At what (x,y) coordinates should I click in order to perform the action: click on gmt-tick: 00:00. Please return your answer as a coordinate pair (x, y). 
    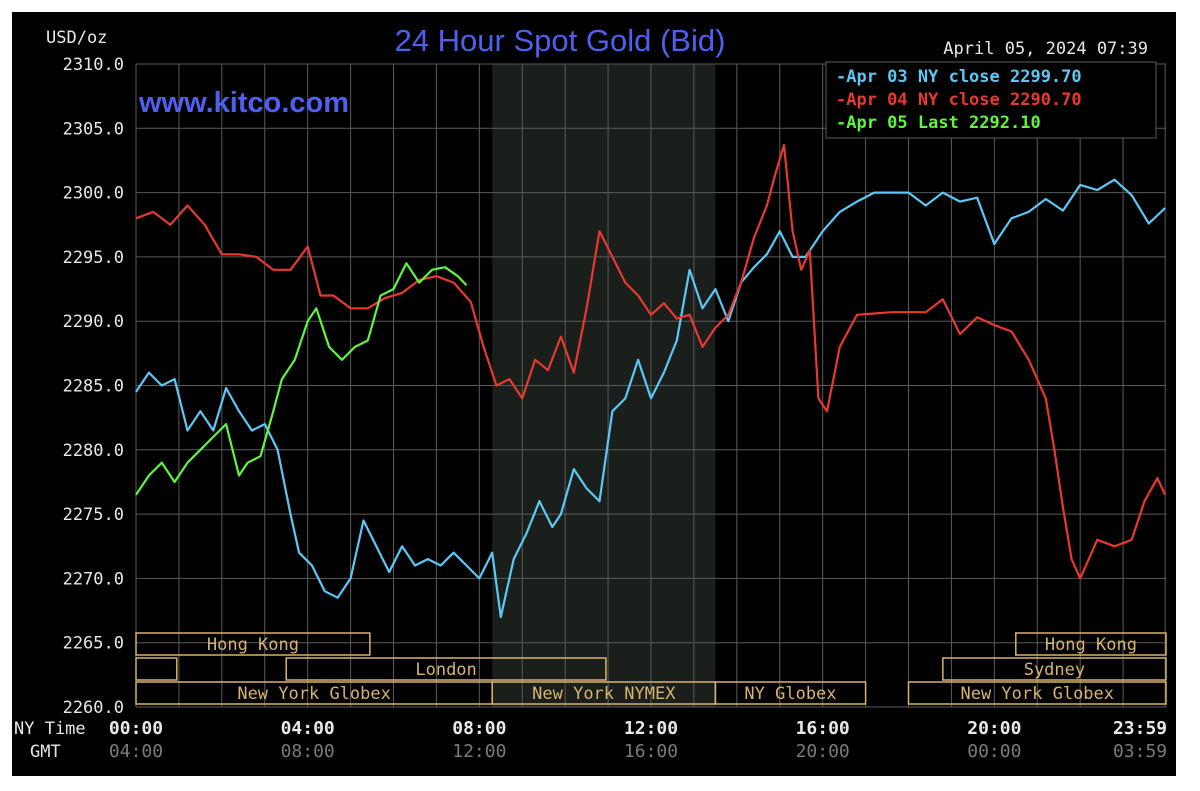
    Looking at the image, I should click on (994, 751).